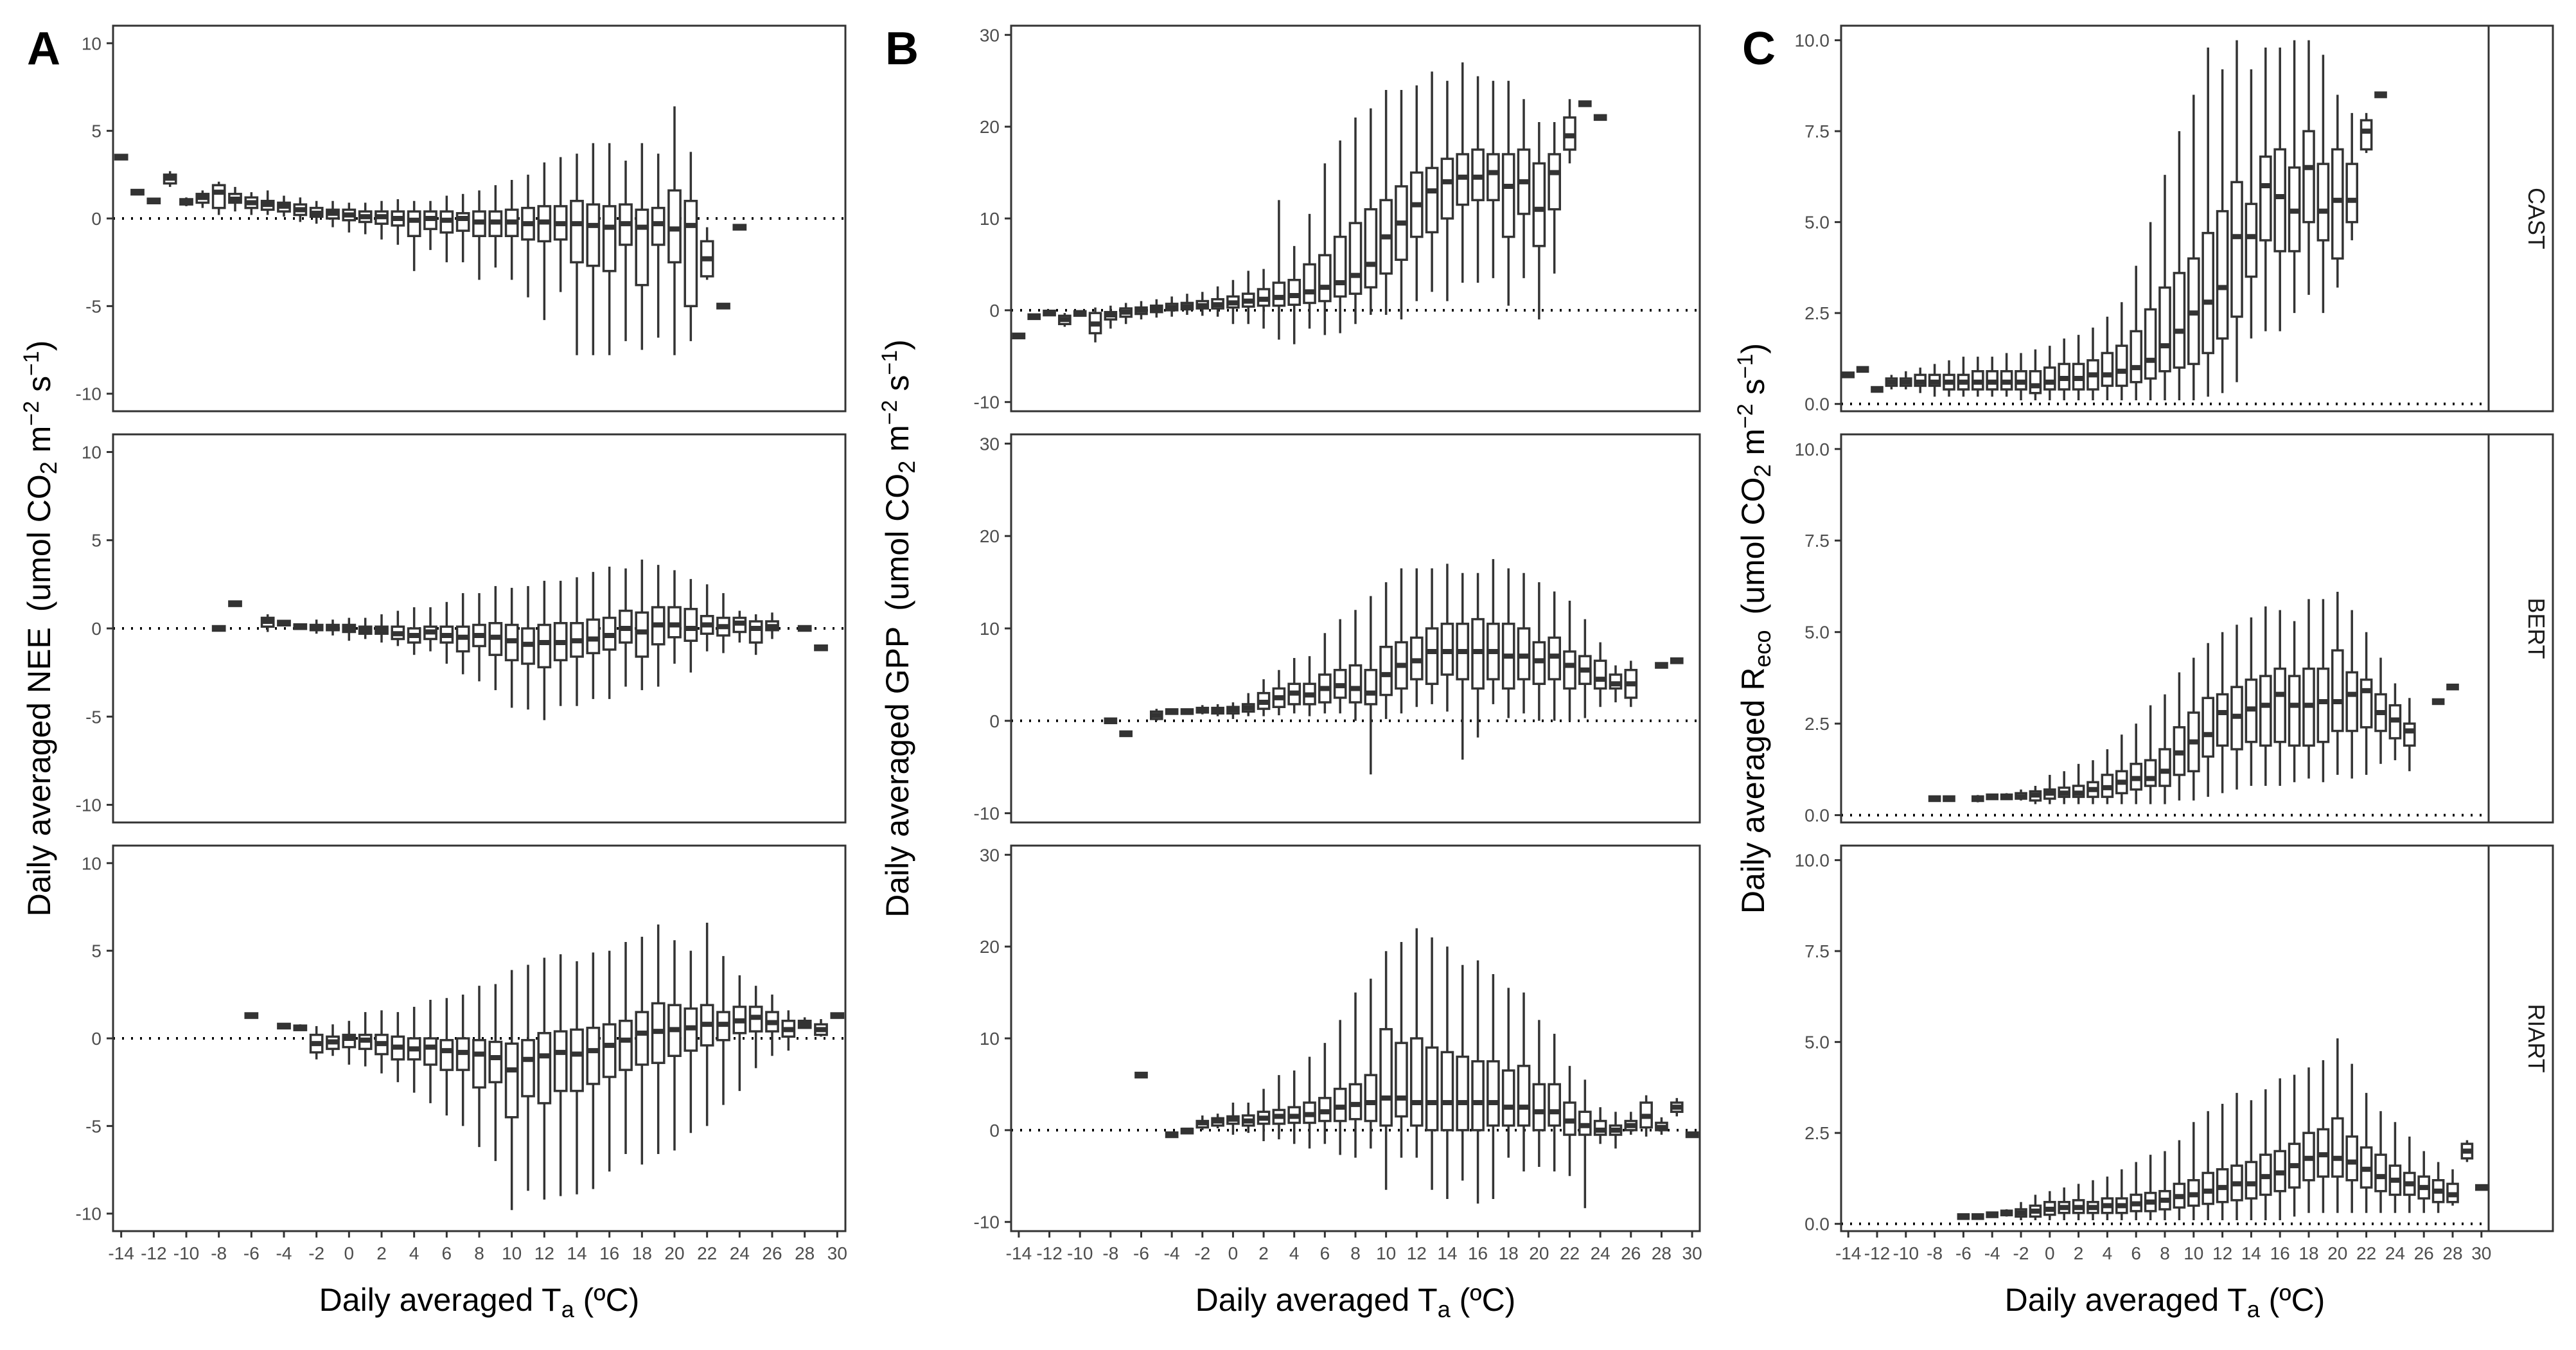 The height and width of the screenshot is (1350, 2576). I want to click on panel-letter-A: A, so click(43, 49).